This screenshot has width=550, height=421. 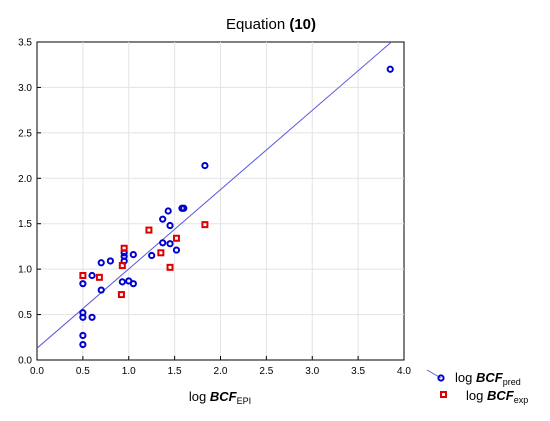 What do you see at coordinates (29, 202) in the screenshot?
I see `y-axis-ticks: 0.0 0.5 1.0 1.5 2.0 2.5 3.0 3.5` at bounding box center [29, 202].